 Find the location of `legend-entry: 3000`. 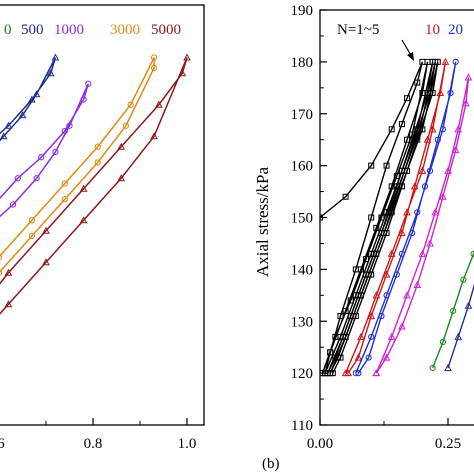

legend-entry: 3000 is located at coordinates (125, 30).